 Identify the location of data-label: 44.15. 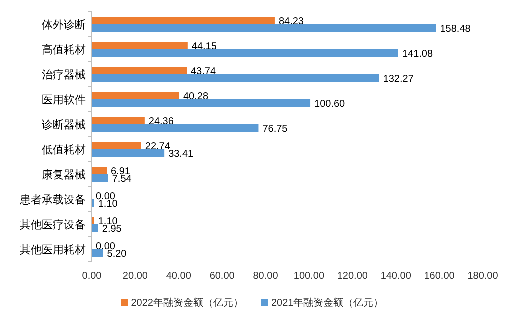
(205, 46).